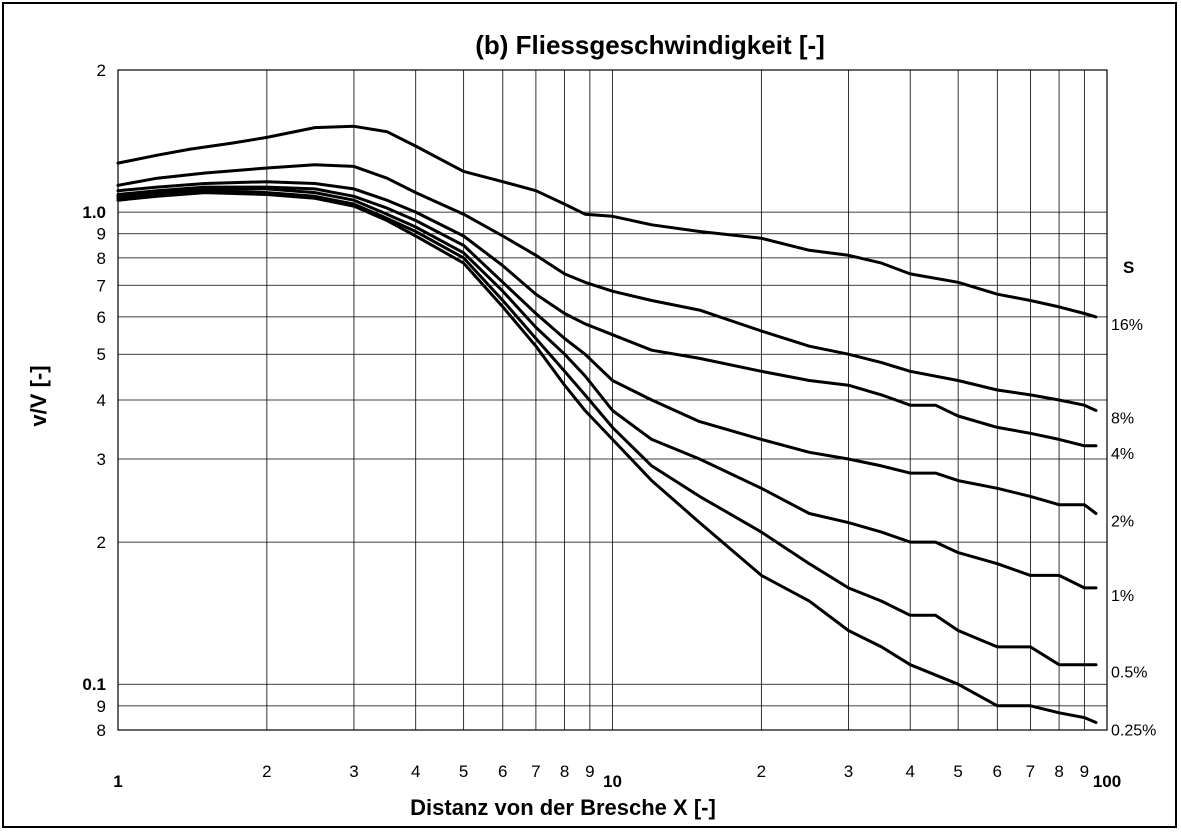 The width and height of the screenshot is (1181, 832). I want to click on y-tick-label: 6, so click(101, 317).